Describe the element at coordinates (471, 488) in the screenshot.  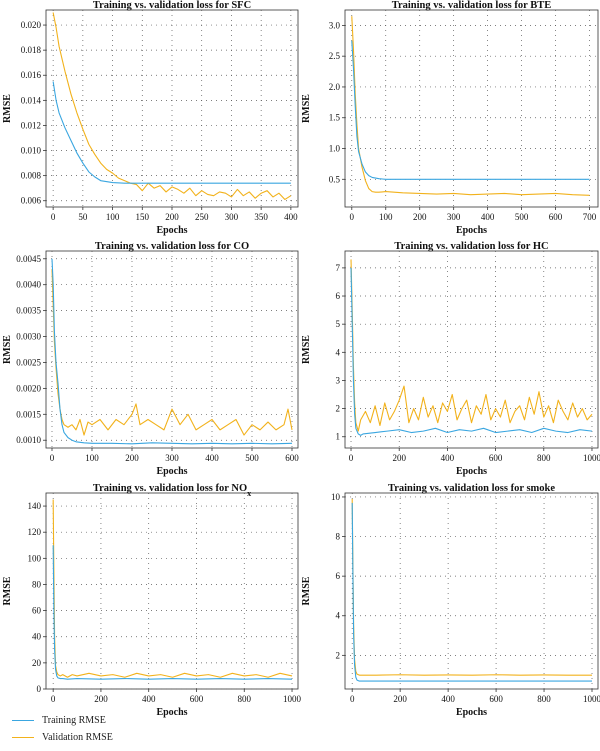
I see `chart-title: Training vs. validation loss for smoke` at that location.